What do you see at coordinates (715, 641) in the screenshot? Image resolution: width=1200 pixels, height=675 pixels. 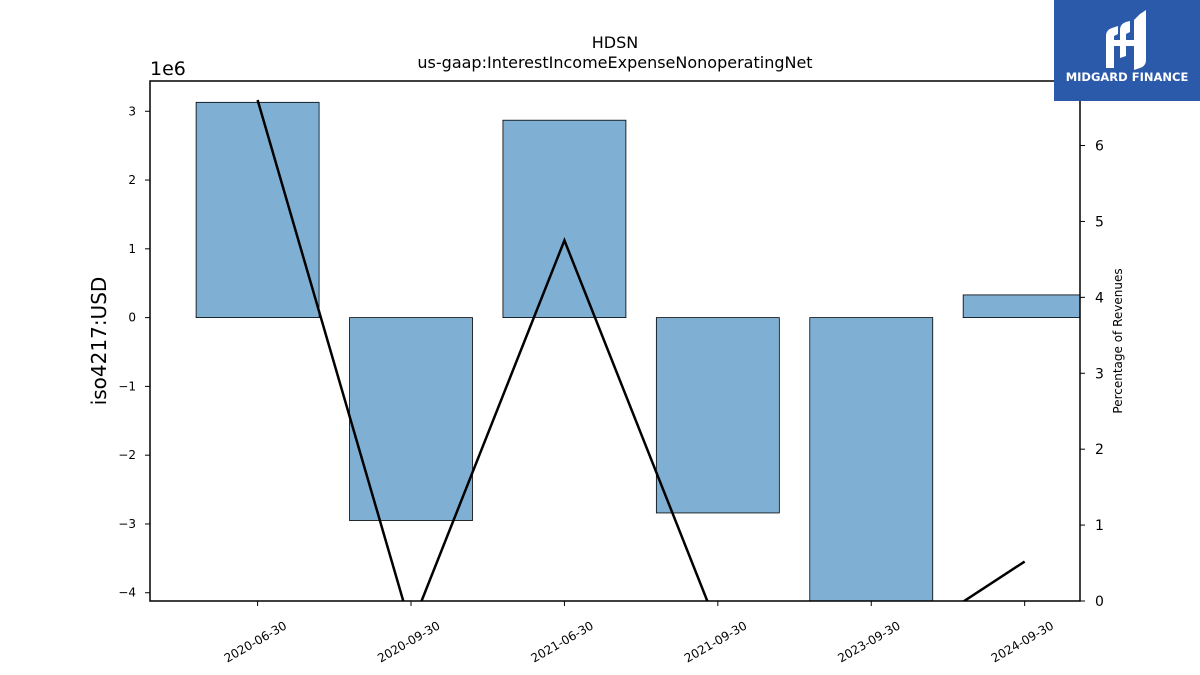 I see `x-tick-label: 2021-09-30` at bounding box center [715, 641].